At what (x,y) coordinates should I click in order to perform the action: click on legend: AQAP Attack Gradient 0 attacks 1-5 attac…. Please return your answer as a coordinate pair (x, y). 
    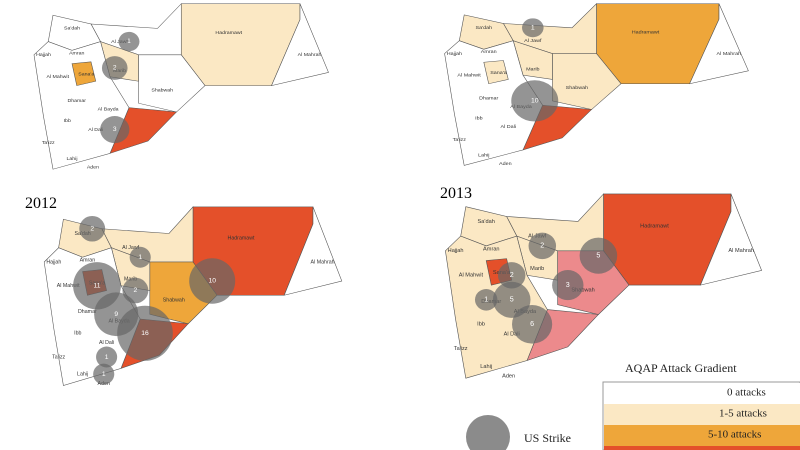
    Looking at the image, I should click on (633, 405).